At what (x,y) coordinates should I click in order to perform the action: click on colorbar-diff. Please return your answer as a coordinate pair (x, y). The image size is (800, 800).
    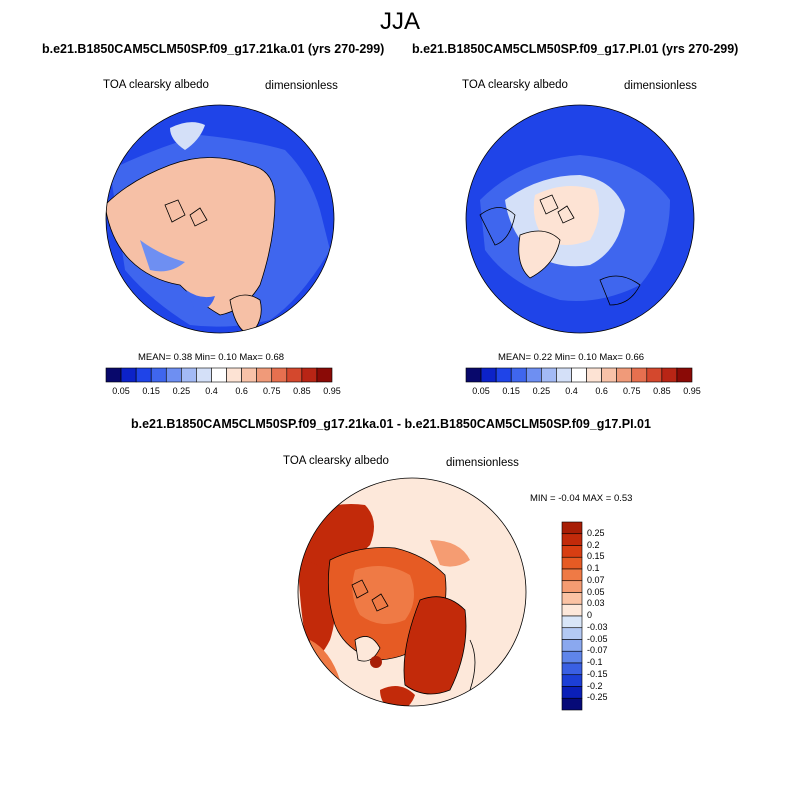
    Looking at the image, I should click on (572, 616).